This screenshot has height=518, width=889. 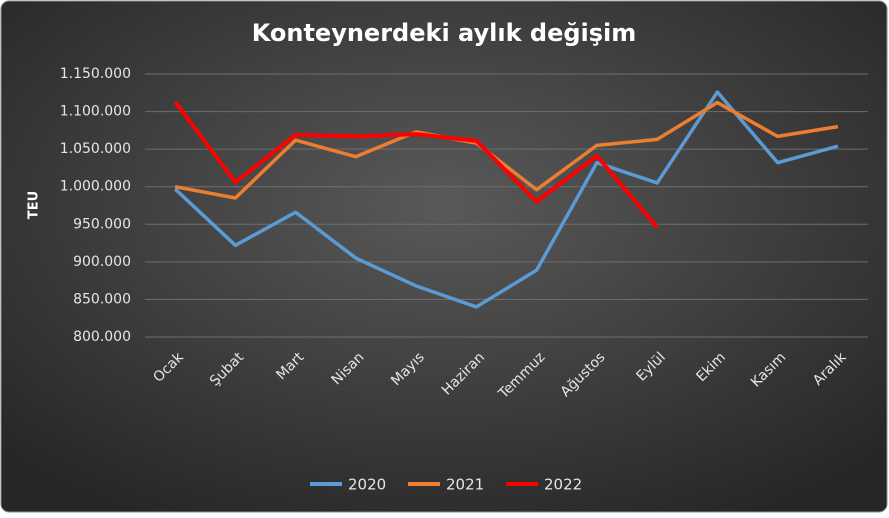 What do you see at coordinates (102, 337) in the screenshot?
I see `y-tick-label: 800.000` at bounding box center [102, 337].